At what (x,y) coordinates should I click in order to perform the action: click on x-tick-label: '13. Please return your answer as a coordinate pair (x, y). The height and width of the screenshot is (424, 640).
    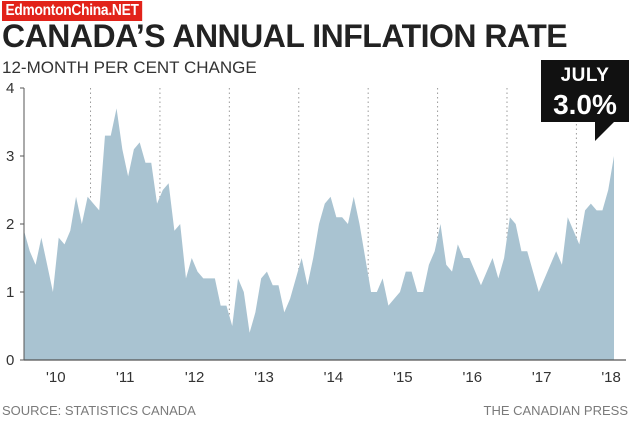
    Looking at the image, I should click on (264, 377).